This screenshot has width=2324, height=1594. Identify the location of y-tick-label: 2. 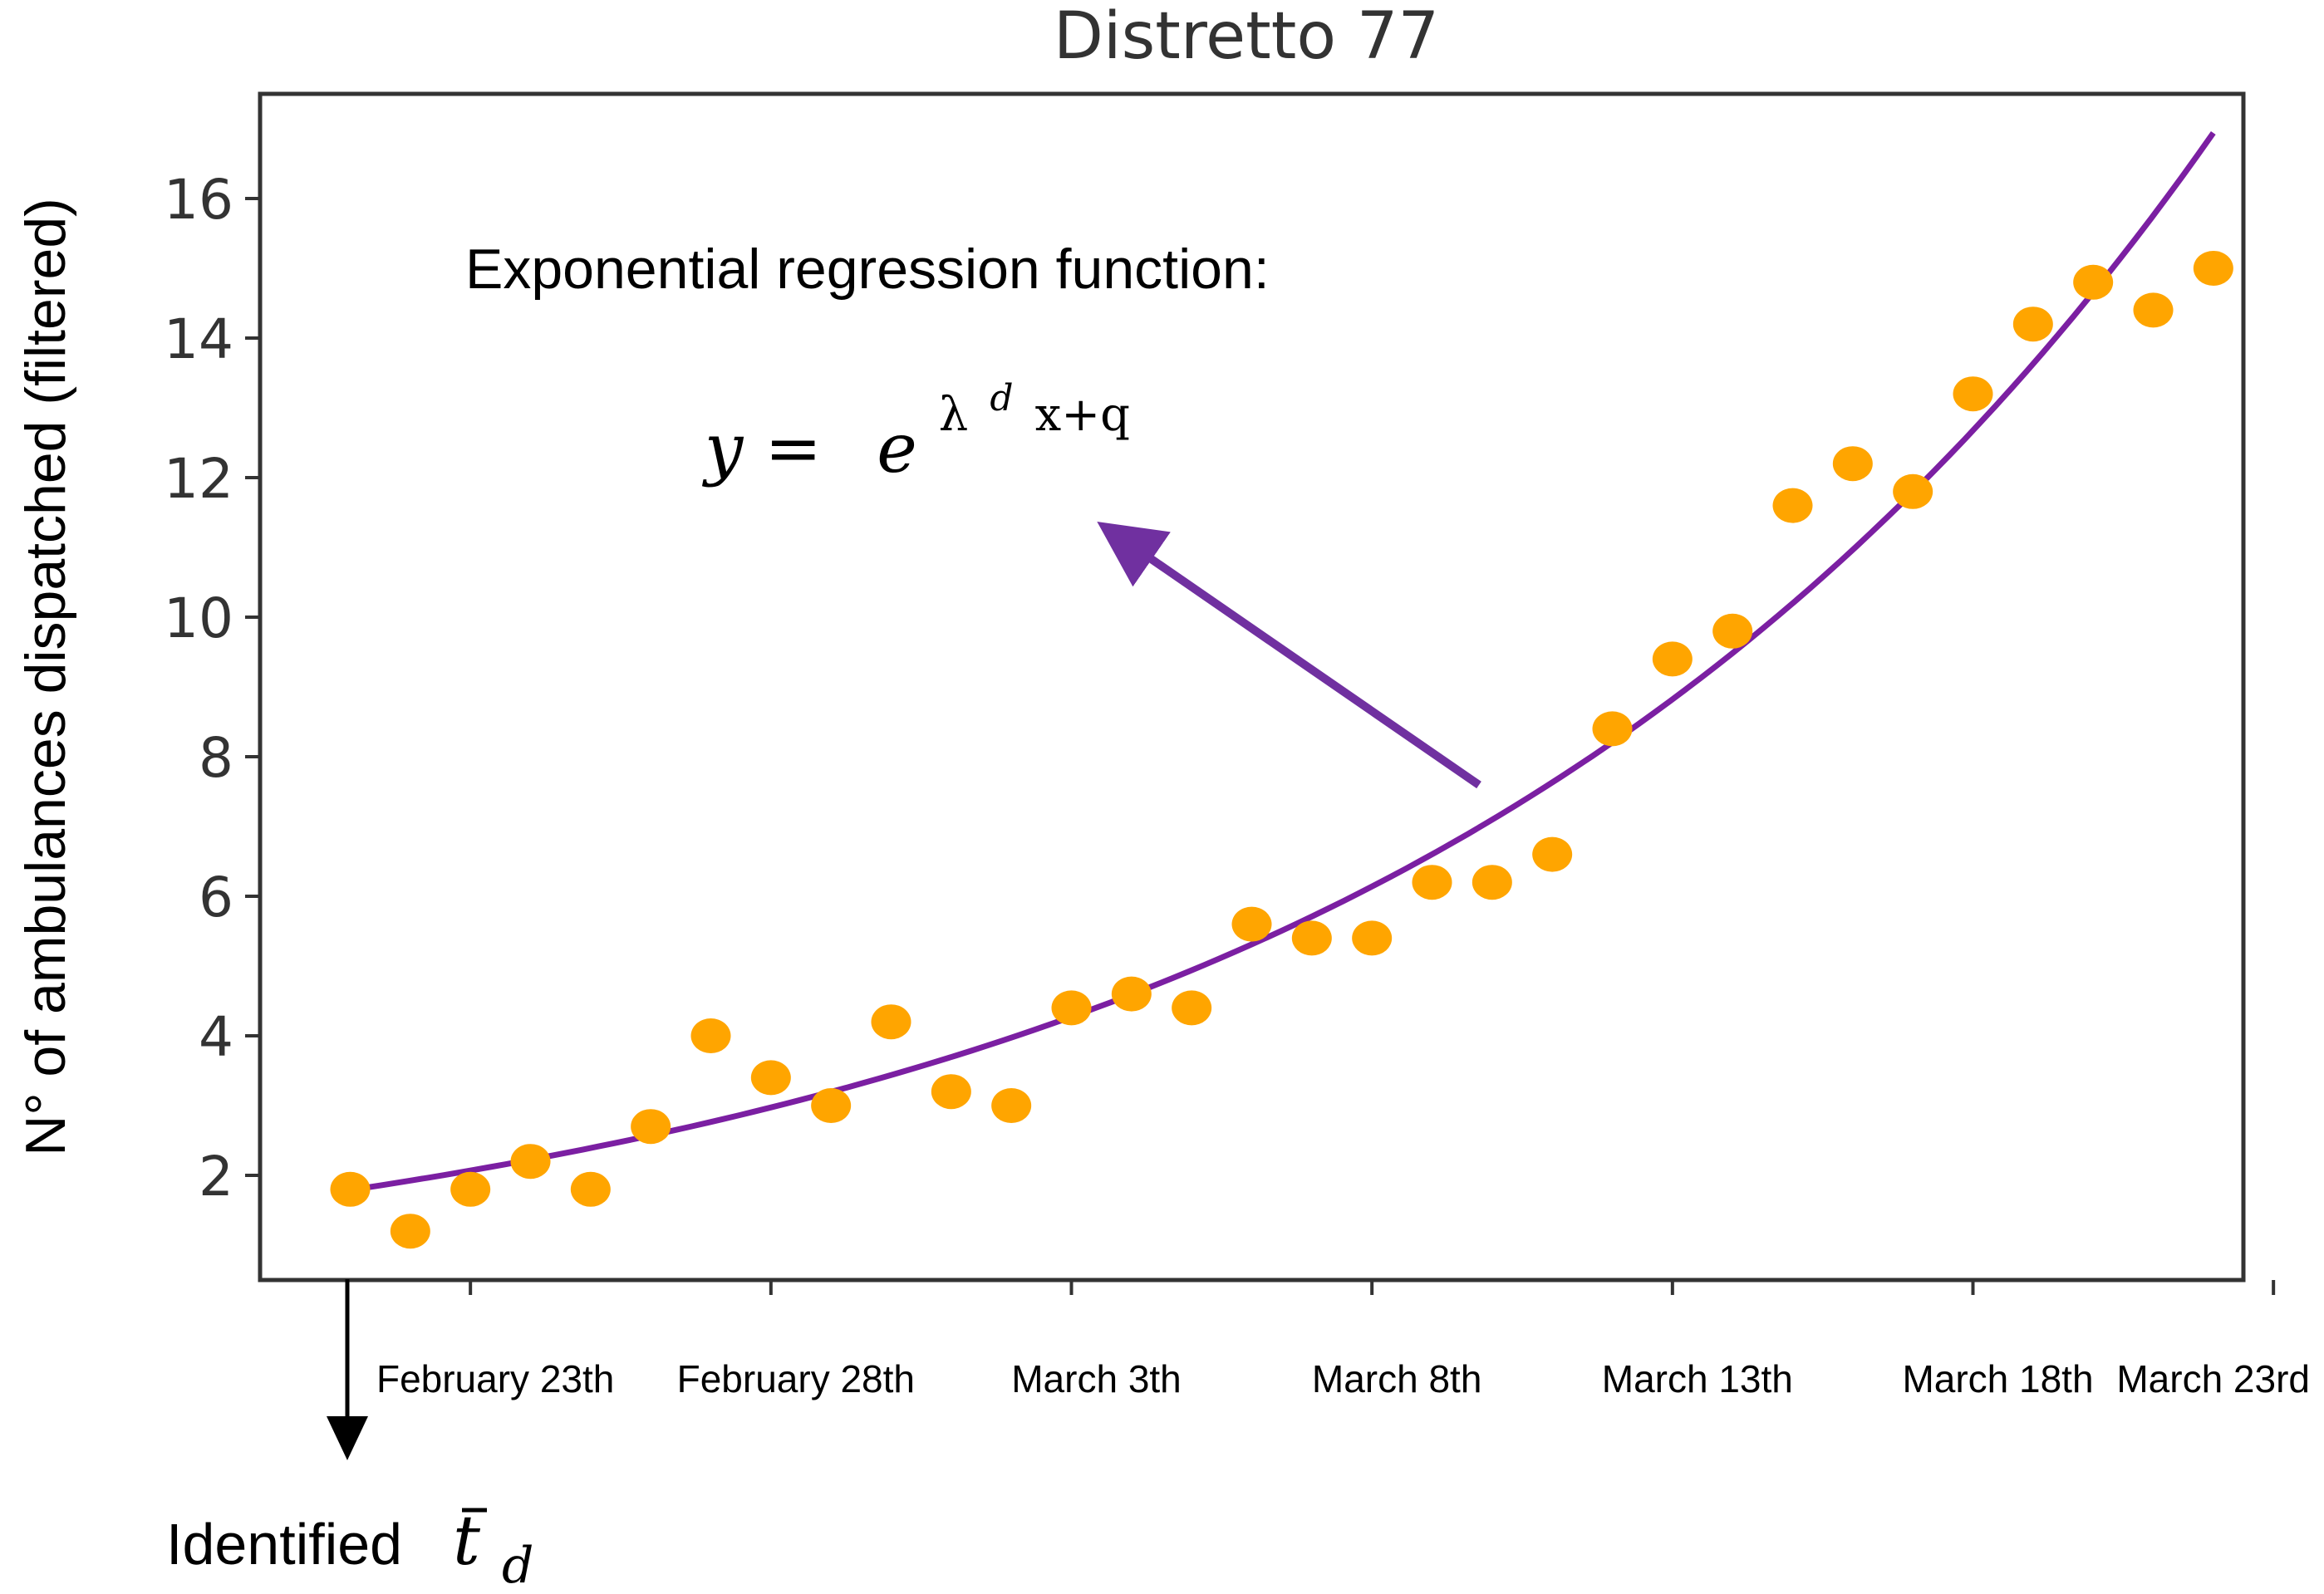
(216, 1177).